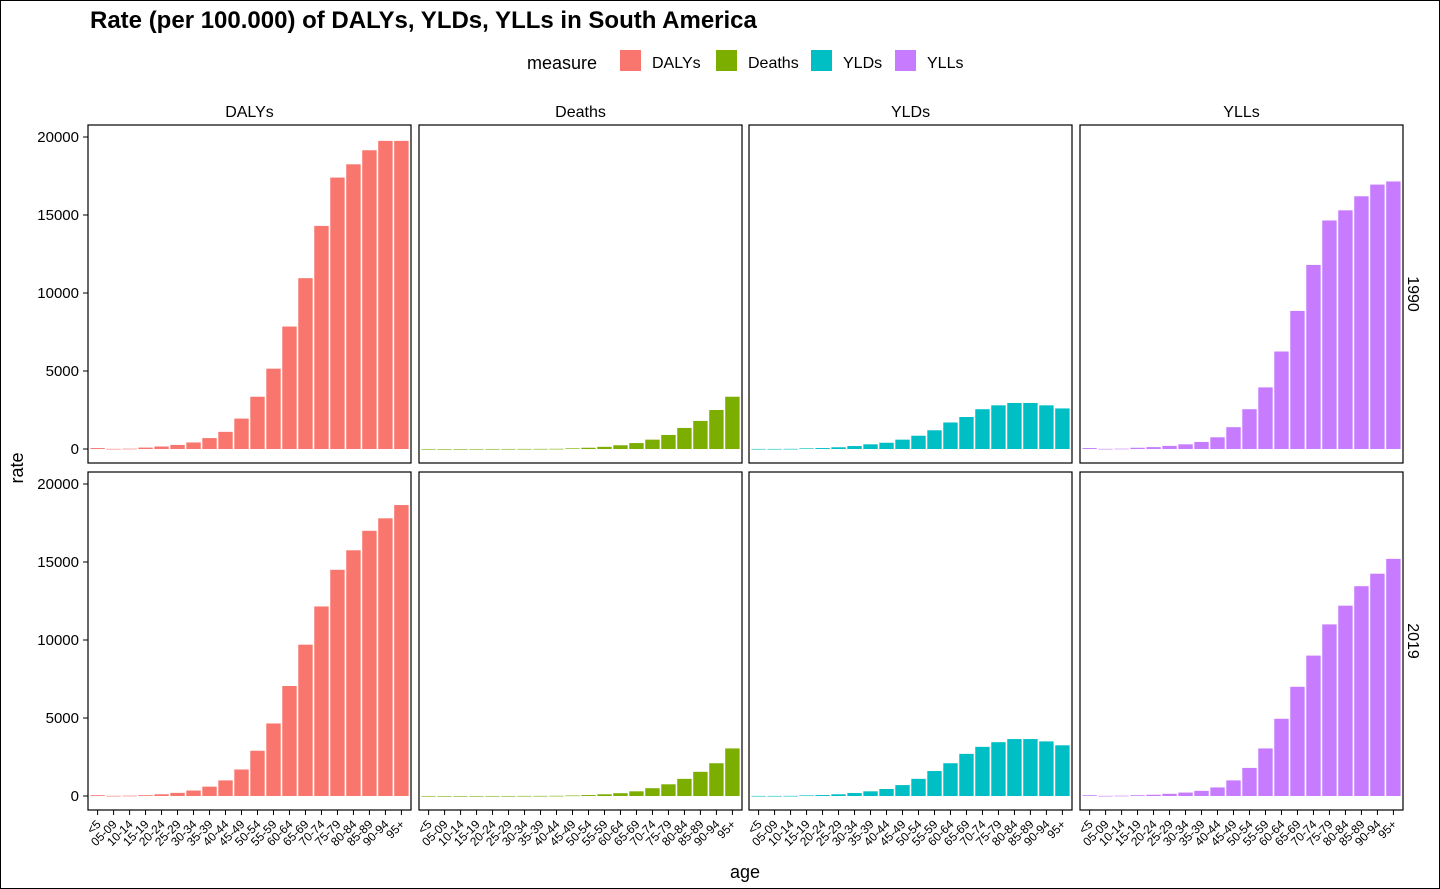 Image resolution: width=1440 pixels, height=889 pixels. What do you see at coordinates (945, 63) in the screenshot?
I see `legend-label: YLLs` at bounding box center [945, 63].